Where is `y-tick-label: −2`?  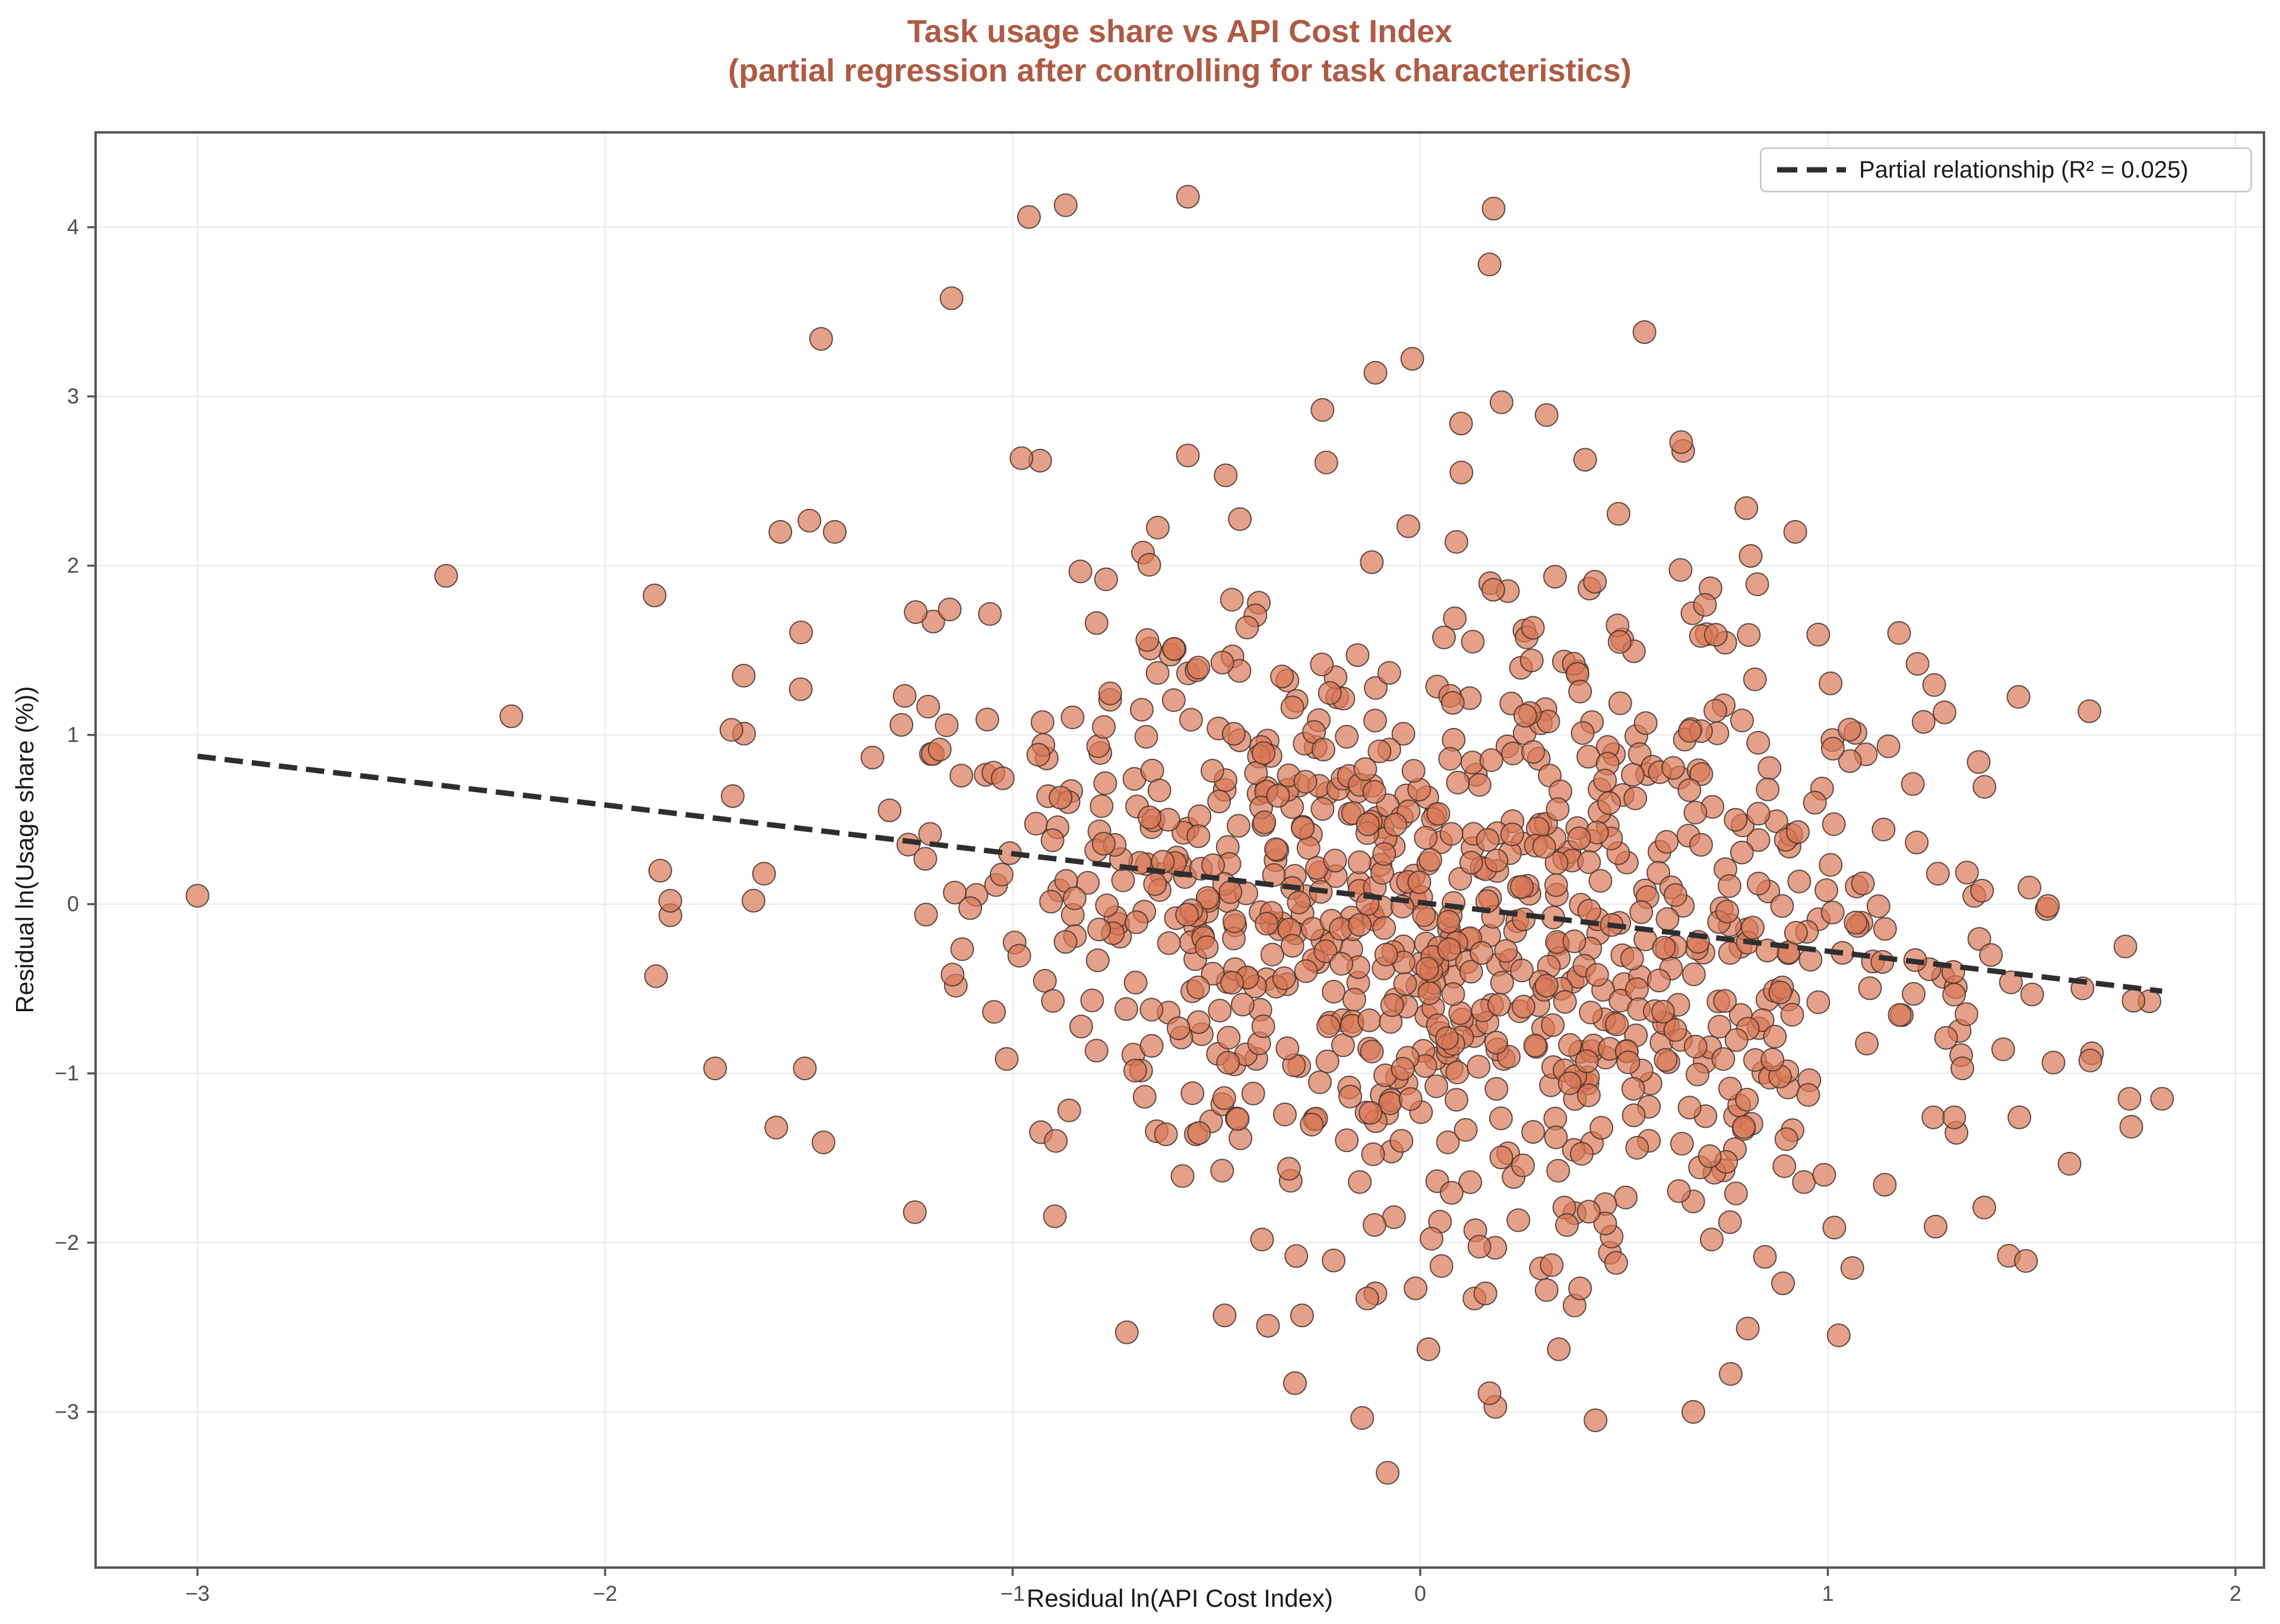 y-tick-label: −2 is located at coordinates (67, 1242).